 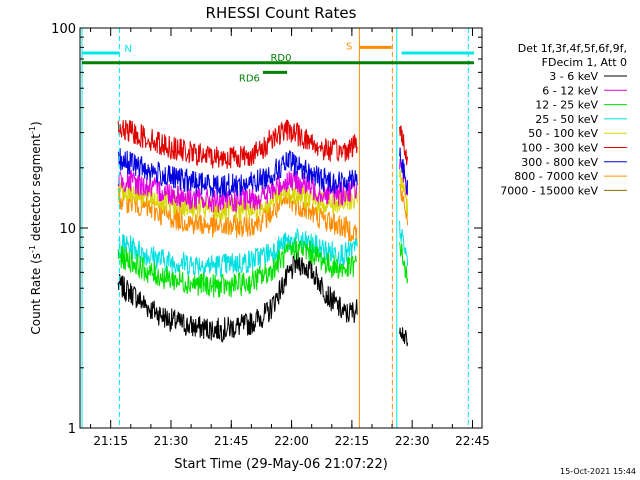 I want to click on y-axis-label-mid: detector segment, so click(x=36, y=189).